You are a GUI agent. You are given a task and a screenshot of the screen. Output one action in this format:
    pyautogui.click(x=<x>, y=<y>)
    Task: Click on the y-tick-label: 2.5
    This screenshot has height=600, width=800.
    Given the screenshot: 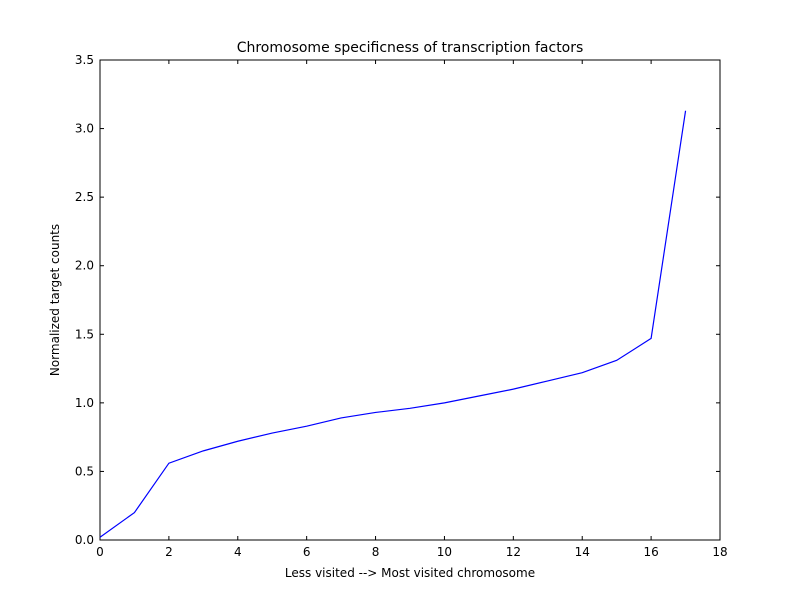 What is the action you would take?
    pyautogui.click(x=84, y=197)
    